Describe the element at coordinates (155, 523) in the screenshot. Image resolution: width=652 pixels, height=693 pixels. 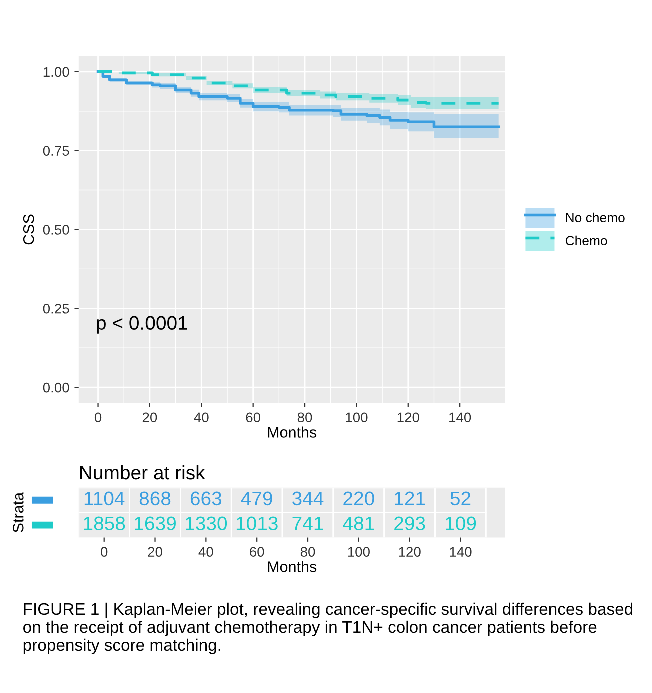
I see `data-label: 1639` at that location.